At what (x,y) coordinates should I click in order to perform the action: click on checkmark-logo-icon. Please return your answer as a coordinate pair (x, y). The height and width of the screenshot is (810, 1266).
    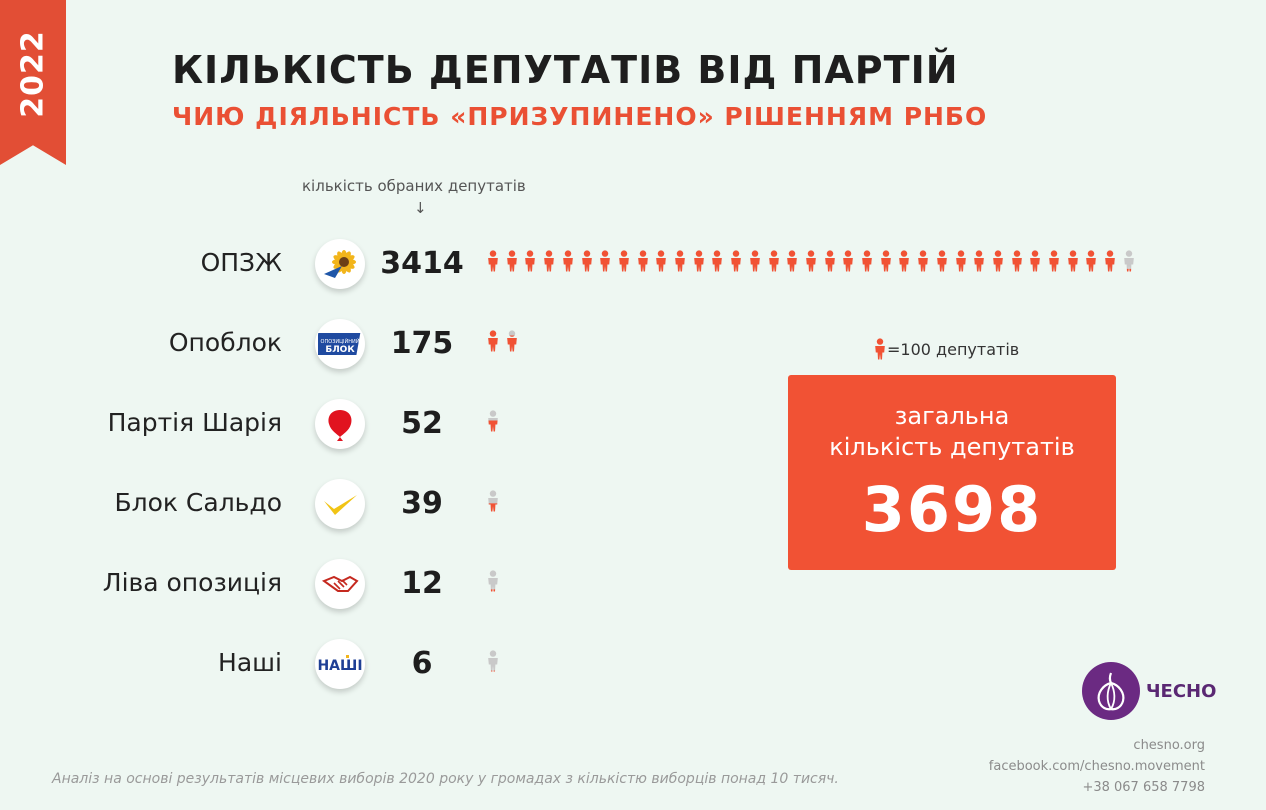
    Looking at the image, I should click on (340, 504).